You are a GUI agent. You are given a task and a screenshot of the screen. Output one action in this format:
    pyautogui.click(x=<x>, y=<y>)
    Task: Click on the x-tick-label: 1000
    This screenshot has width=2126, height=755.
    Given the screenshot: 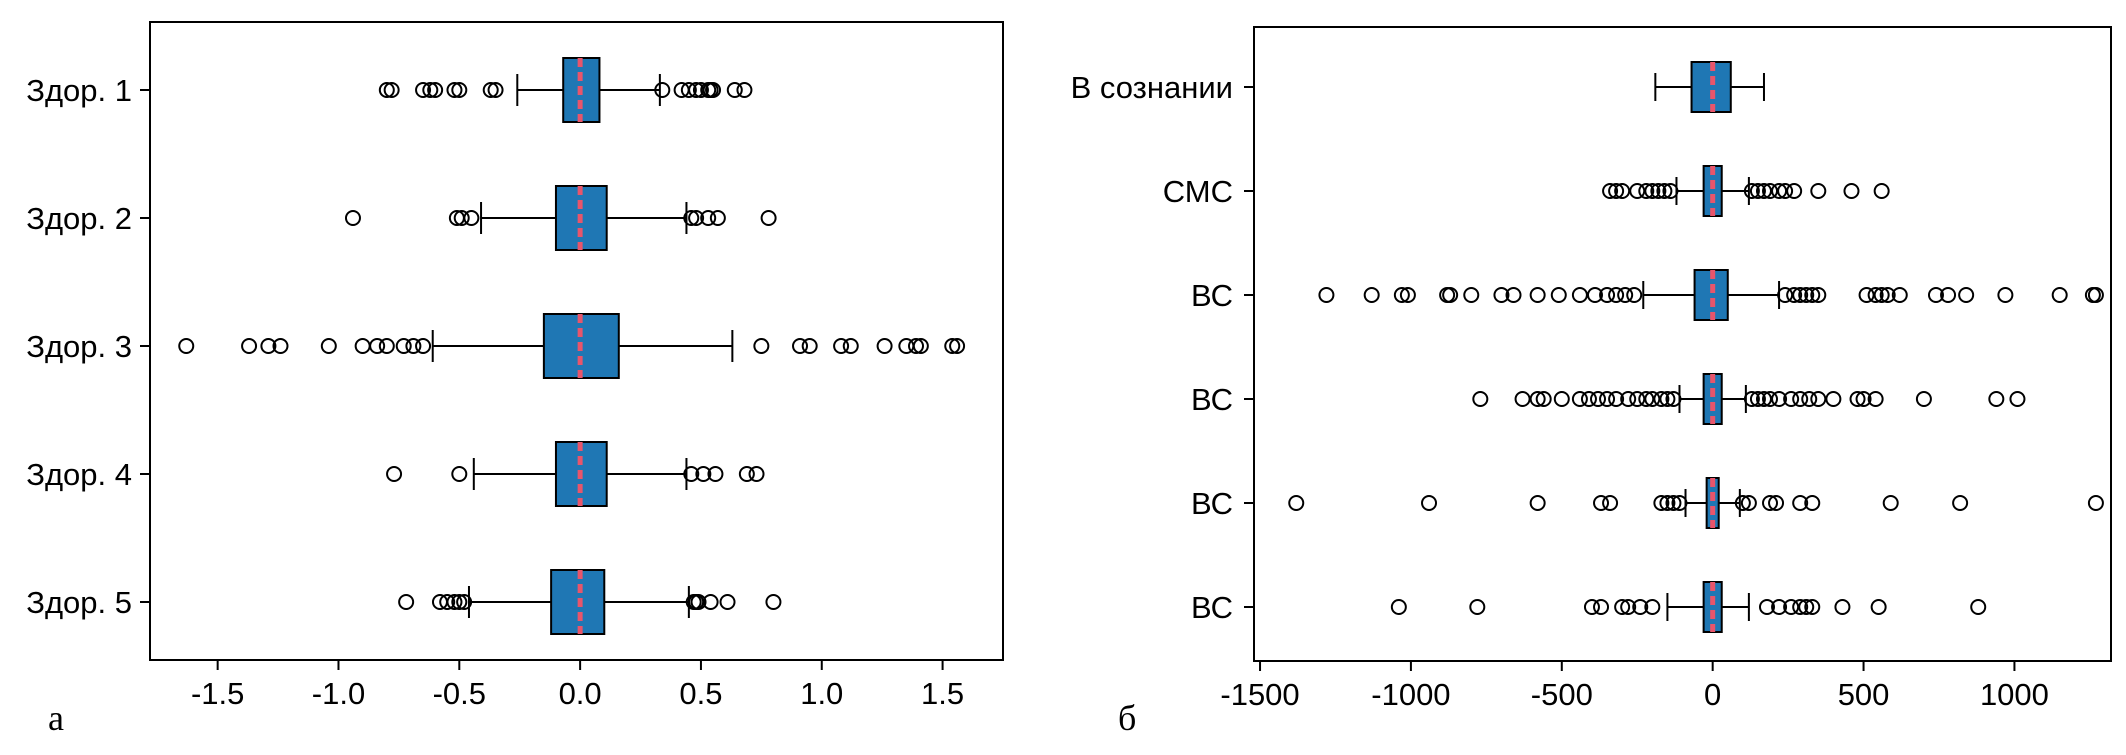 What is the action you would take?
    pyautogui.click(x=2014, y=694)
    